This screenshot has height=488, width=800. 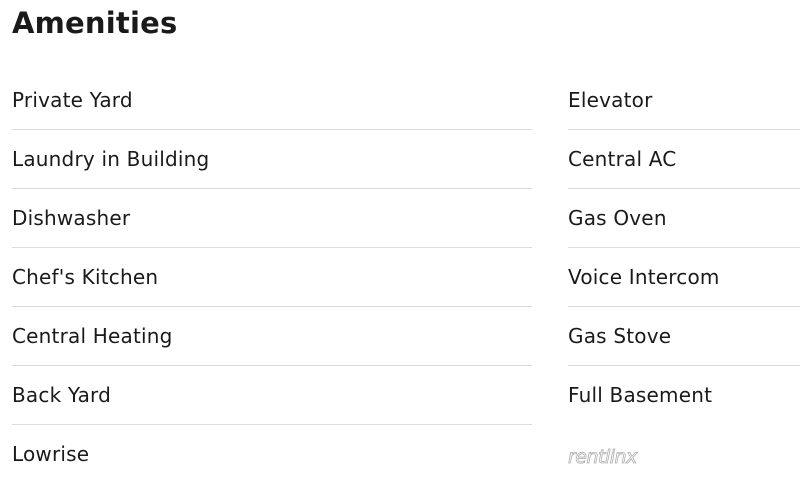 What do you see at coordinates (684, 218) in the screenshot?
I see `amenity-item: Gas Oven` at bounding box center [684, 218].